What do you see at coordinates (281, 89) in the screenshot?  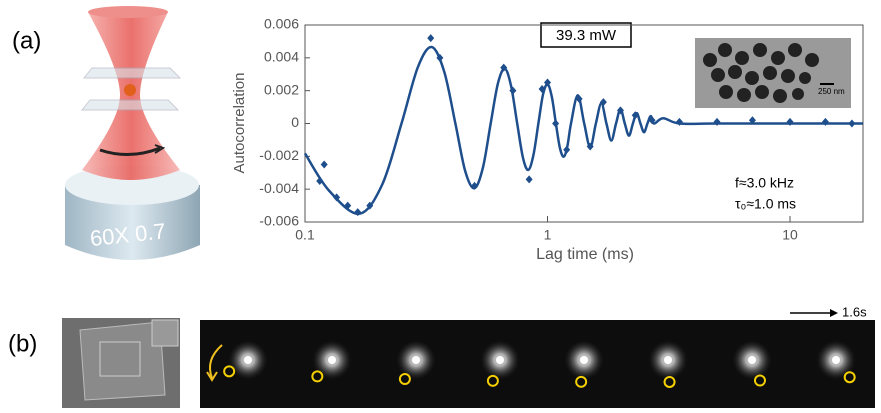 I see `y-tick-label: 0.002` at bounding box center [281, 89].